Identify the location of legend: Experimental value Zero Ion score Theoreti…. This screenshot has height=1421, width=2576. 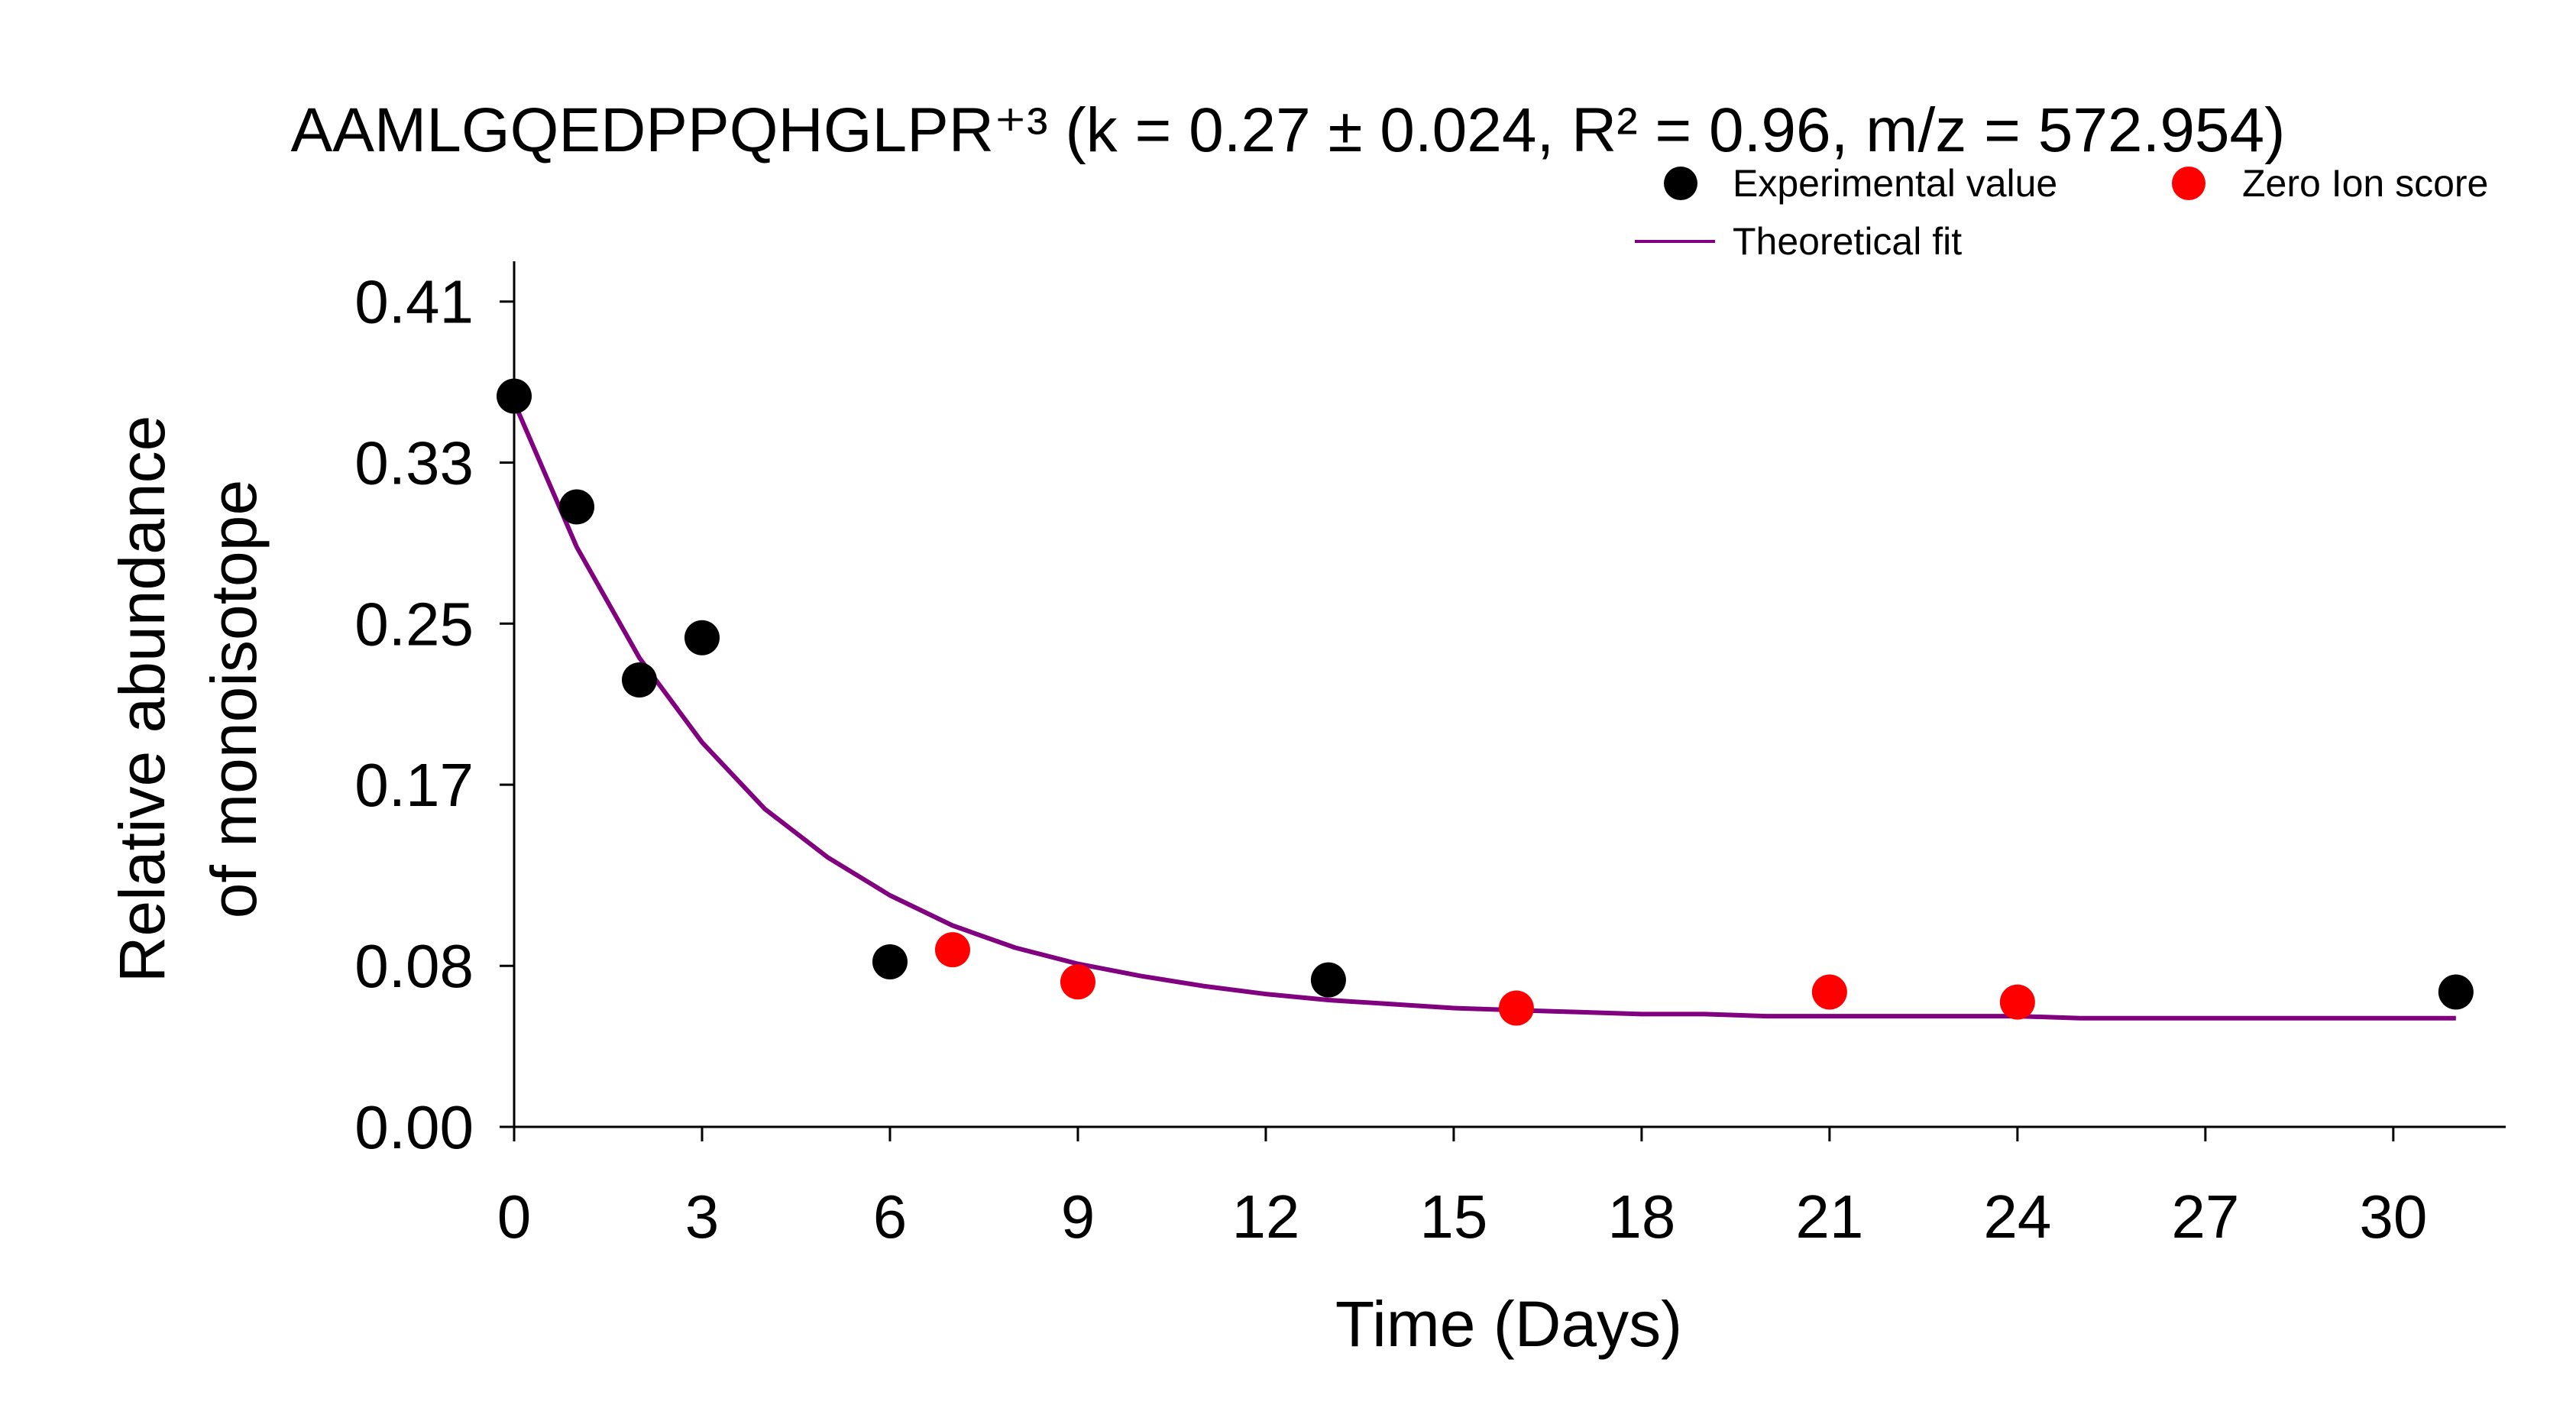
(2061, 213).